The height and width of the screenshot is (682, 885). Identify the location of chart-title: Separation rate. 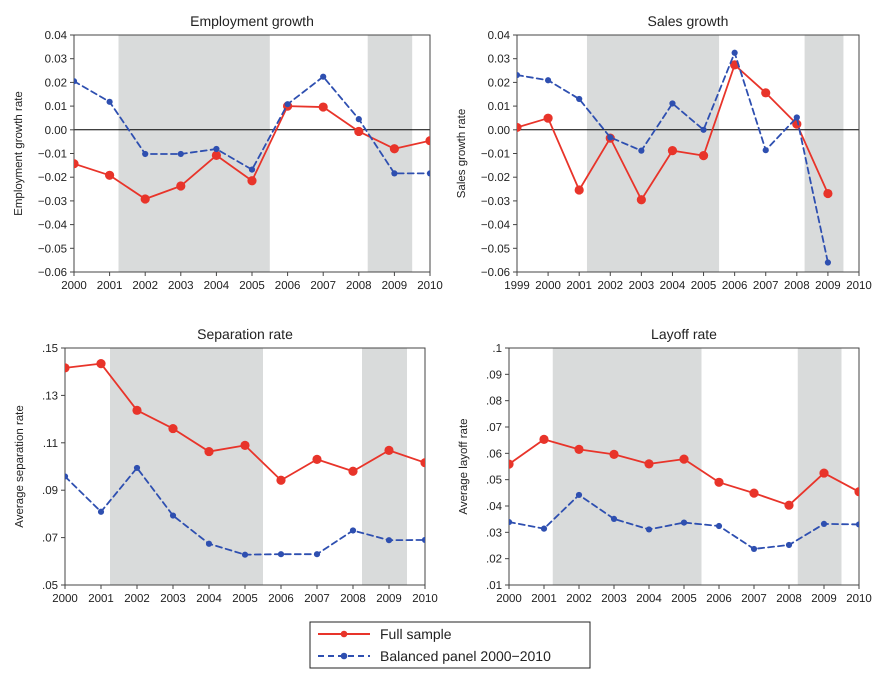
(245, 334).